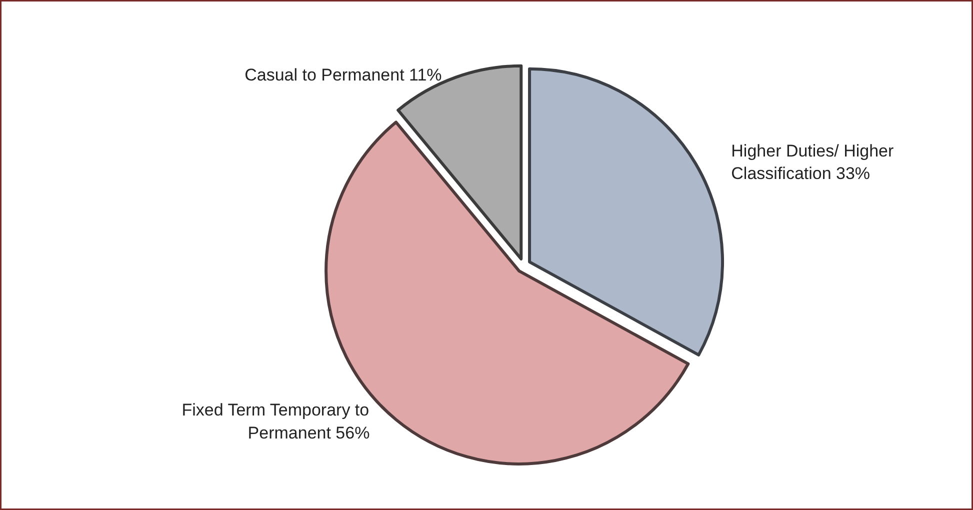  I want to click on slice-label: Casual to Permanent 11%, so click(343, 74).